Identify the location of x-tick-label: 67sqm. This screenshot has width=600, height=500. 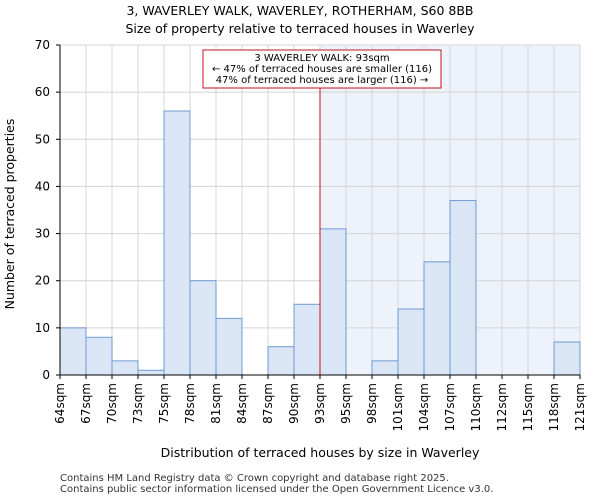
(86, 403).